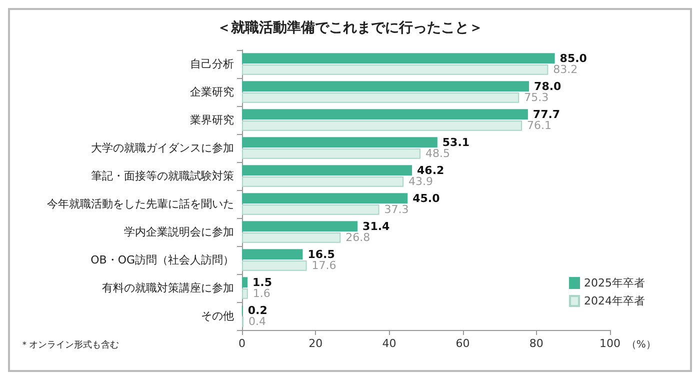 Image resolution: width=700 pixels, height=380 pixels. Describe the element at coordinates (212, 92) in the screenshot. I see `y-tick-label: 企業研究` at that location.